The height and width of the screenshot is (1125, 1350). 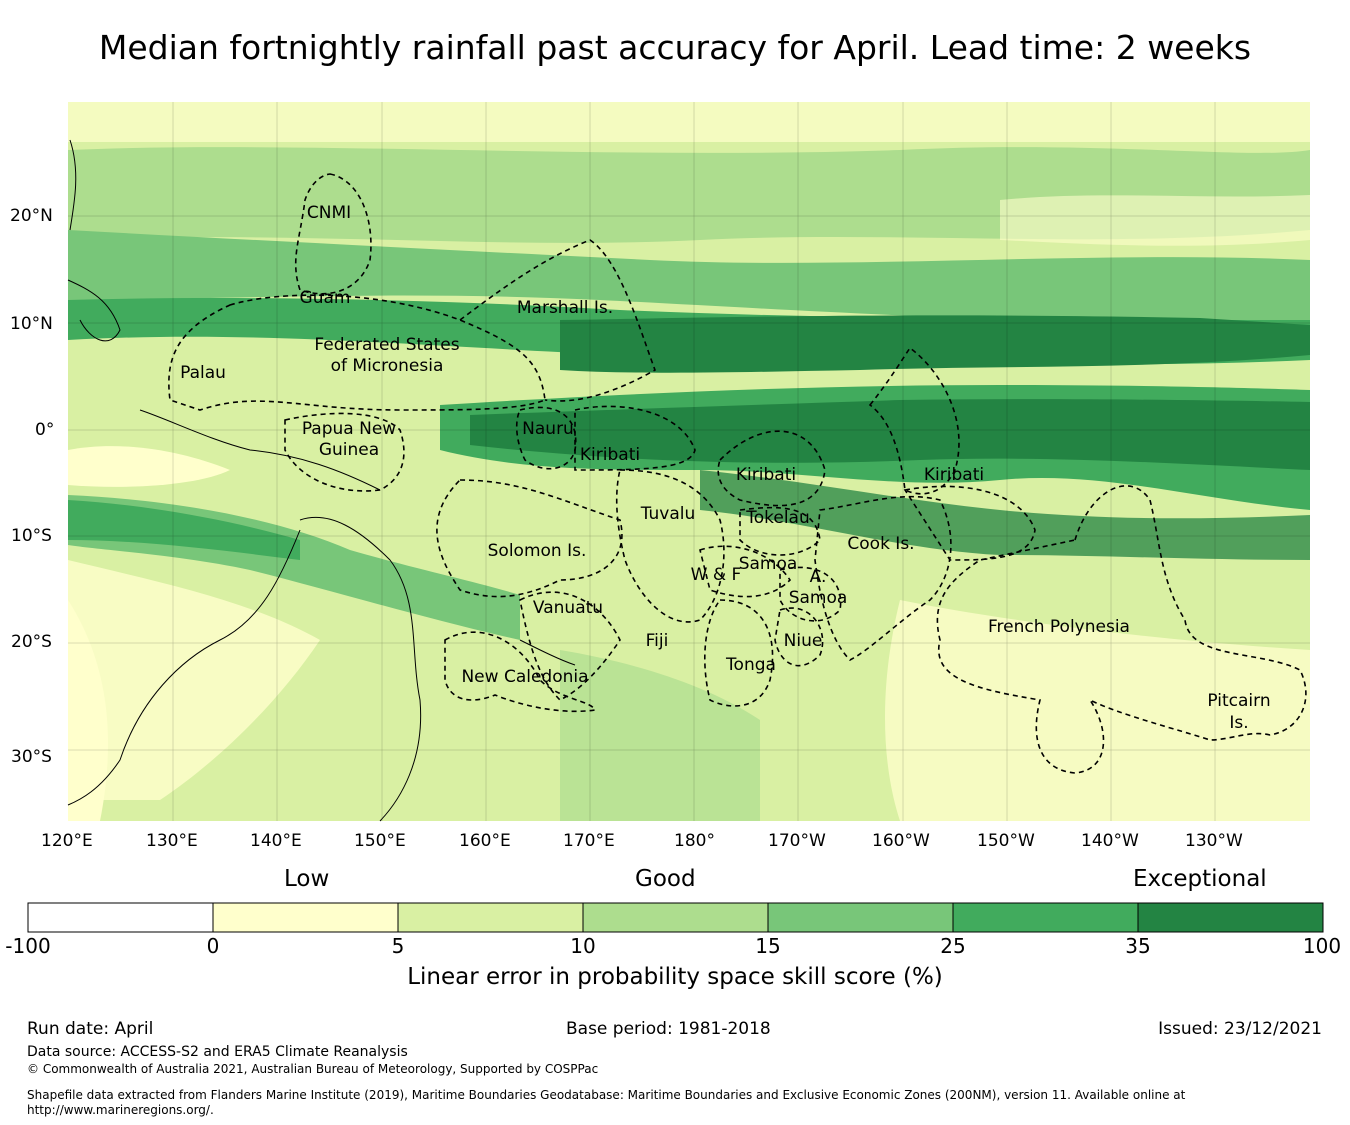 What do you see at coordinates (1238, 701) in the screenshot?
I see `region-label: Pitcairn` at bounding box center [1238, 701].